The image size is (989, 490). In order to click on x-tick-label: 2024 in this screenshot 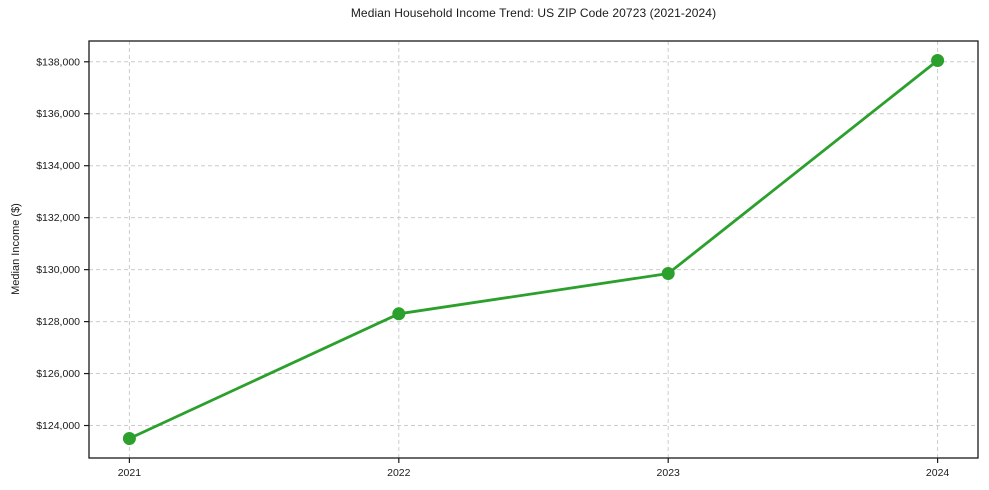, I will do `click(938, 473)`.